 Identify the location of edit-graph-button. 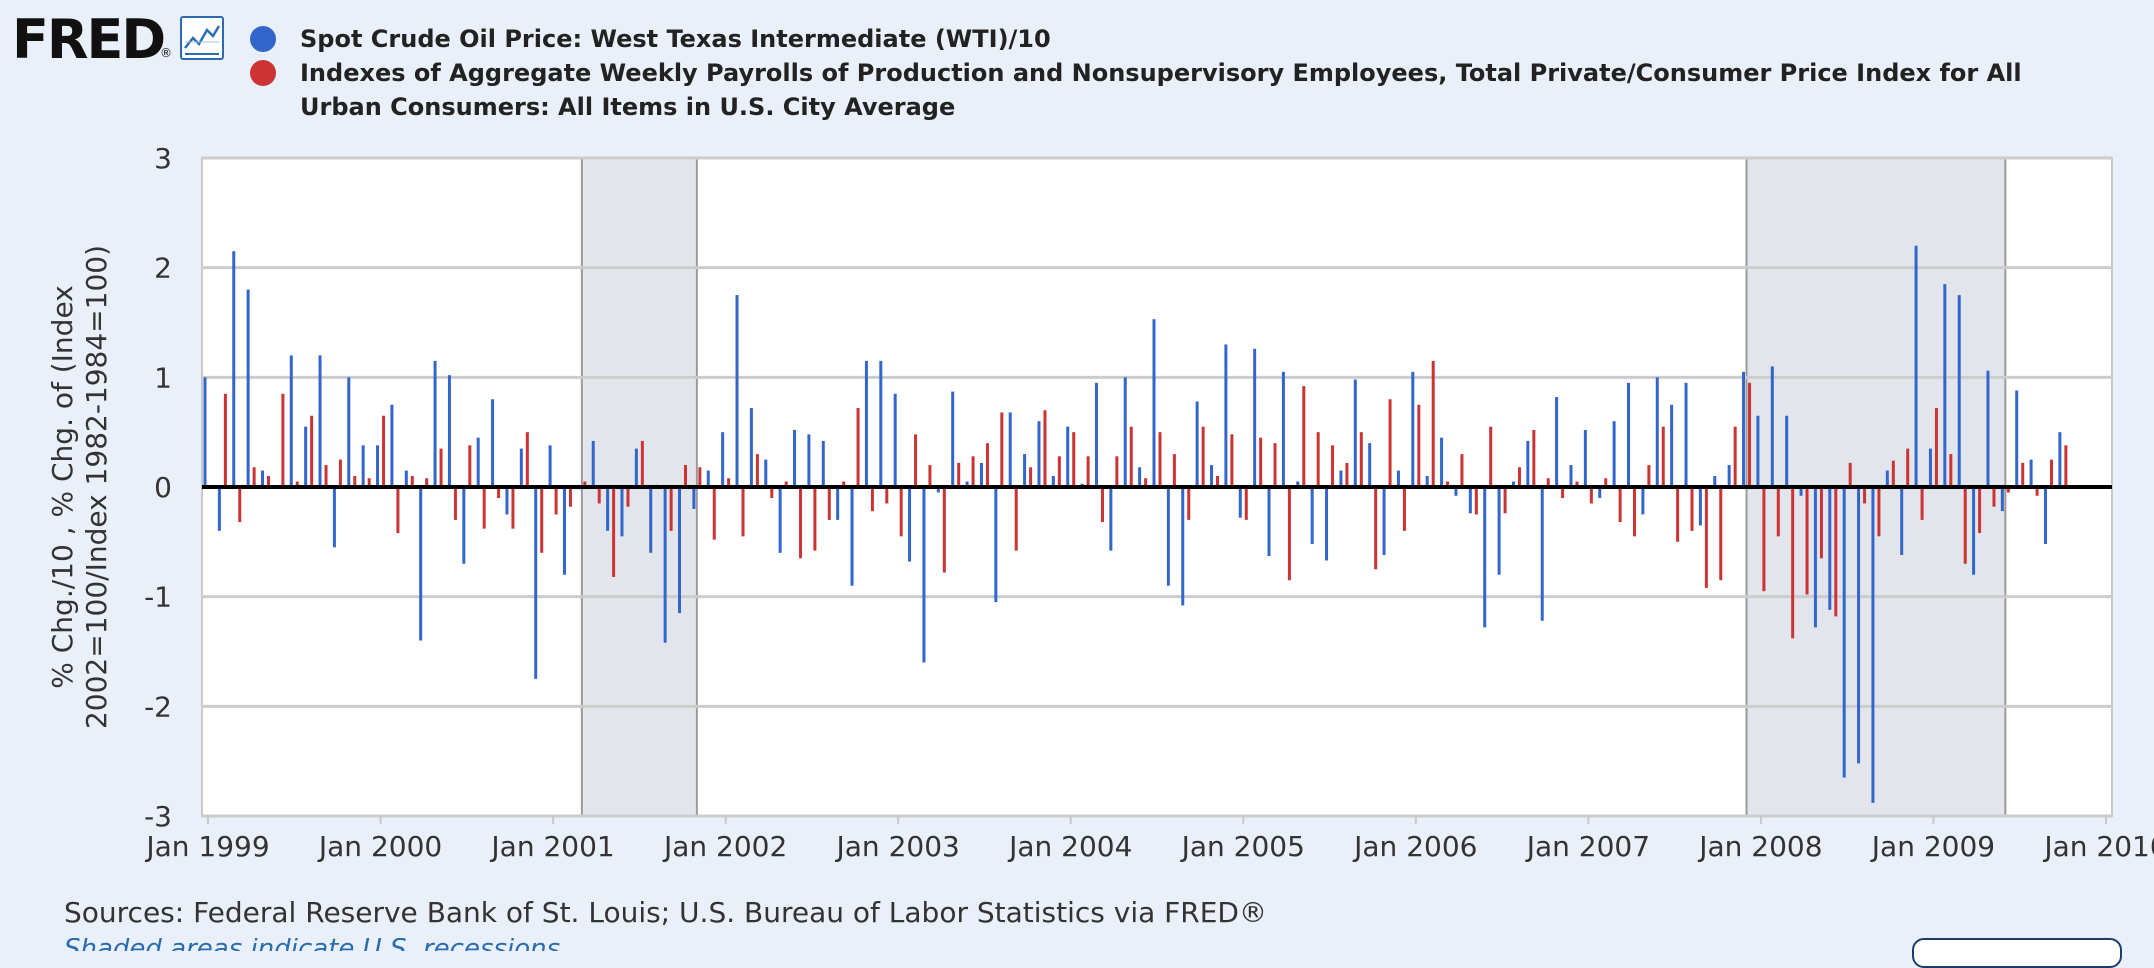
(2017, 953).